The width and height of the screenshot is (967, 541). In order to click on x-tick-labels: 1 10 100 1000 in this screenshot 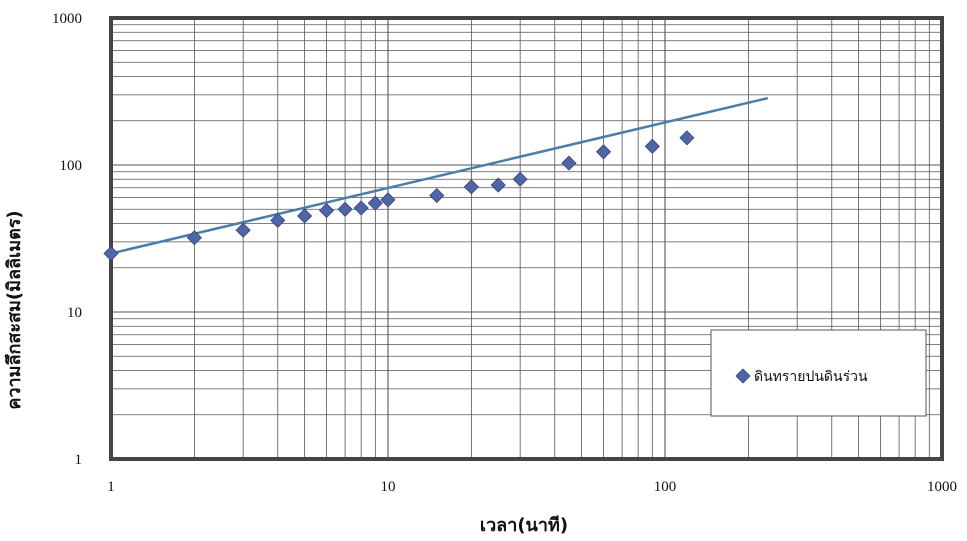, I will do `click(532, 487)`.